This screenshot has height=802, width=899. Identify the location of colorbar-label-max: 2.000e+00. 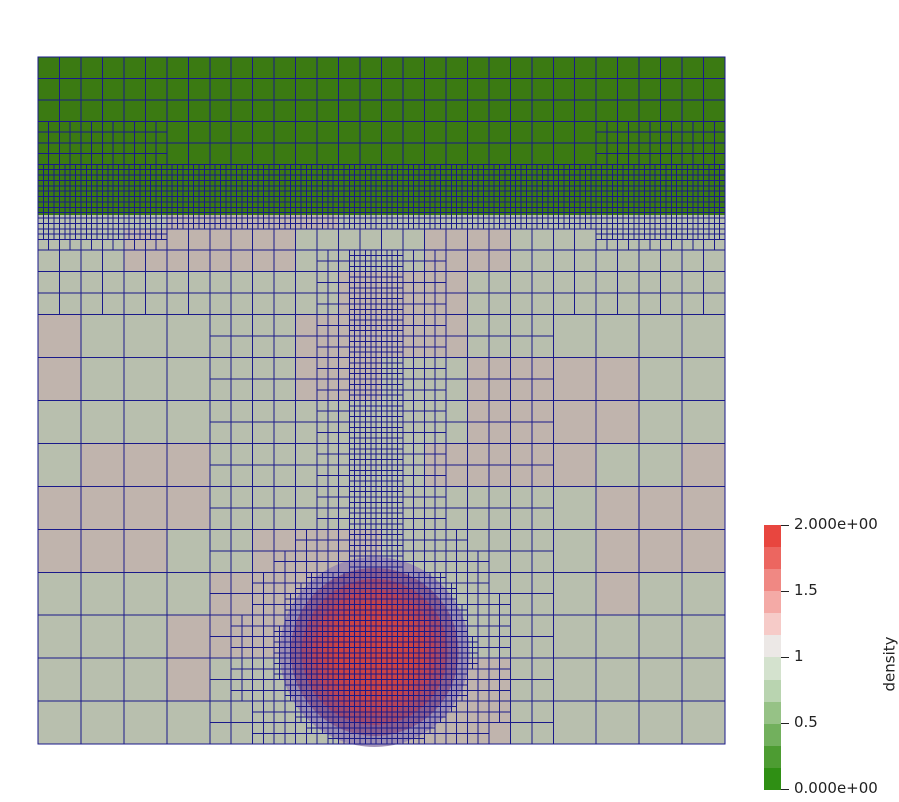
(836, 524).